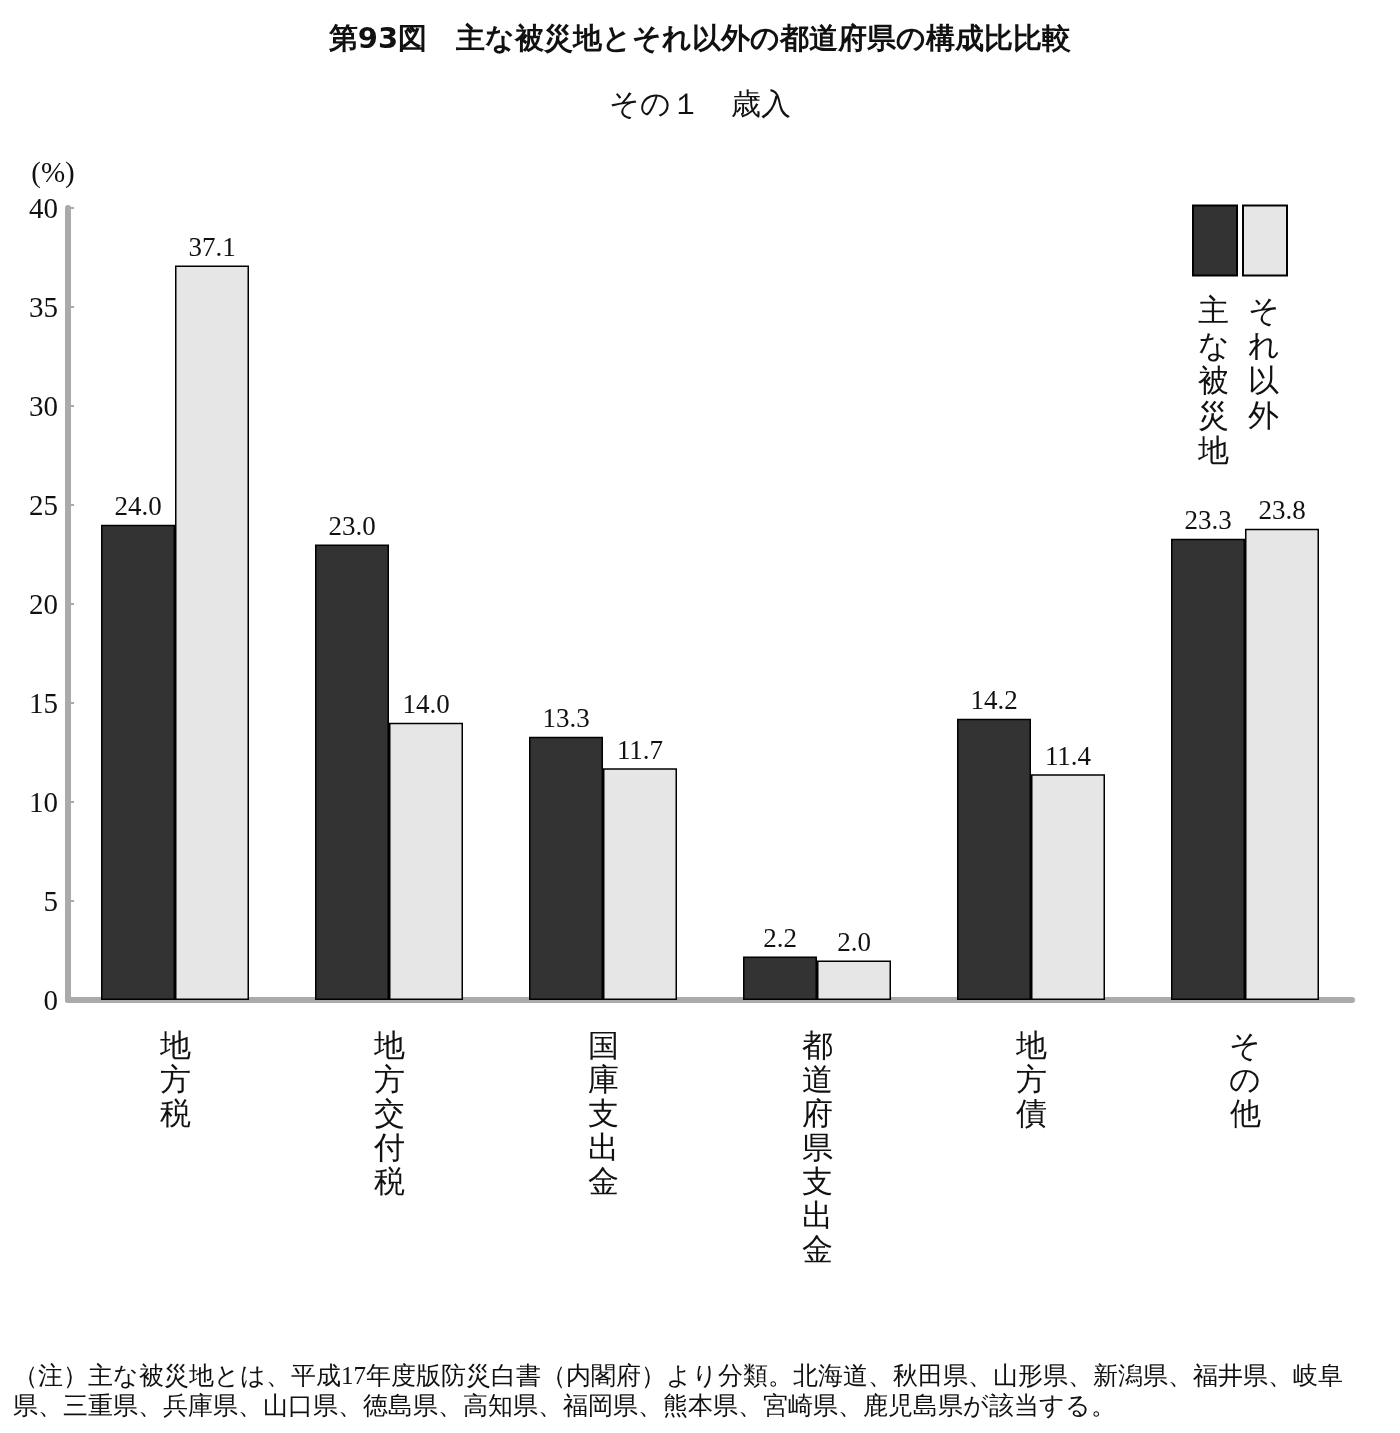 This screenshot has height=1433, width=1400. I want to click on y-tick-label: 30, so click(43, 406).